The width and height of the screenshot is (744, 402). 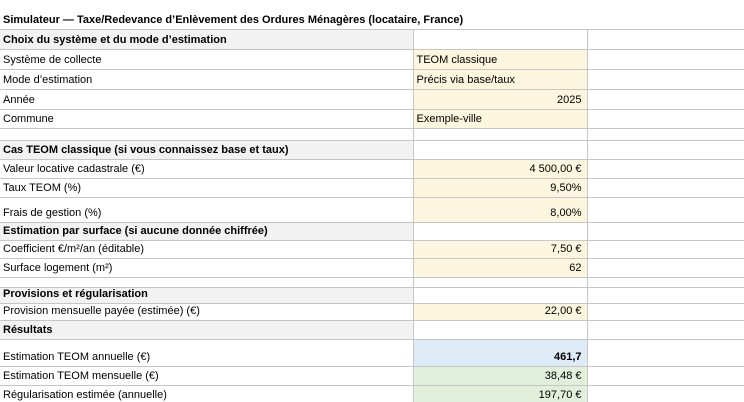 I want to click on table-row: Estimation TEOM mensuelle (€) 38,48 €, so click(x=372, y=376).